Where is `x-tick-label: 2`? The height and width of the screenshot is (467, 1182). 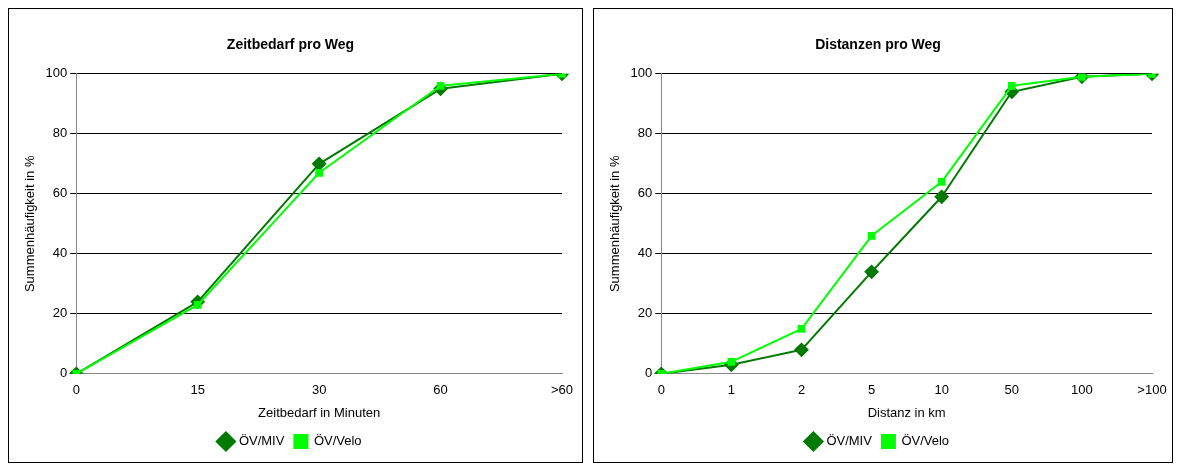
x-tick-label: 2 is located at coordinates (801, 390).